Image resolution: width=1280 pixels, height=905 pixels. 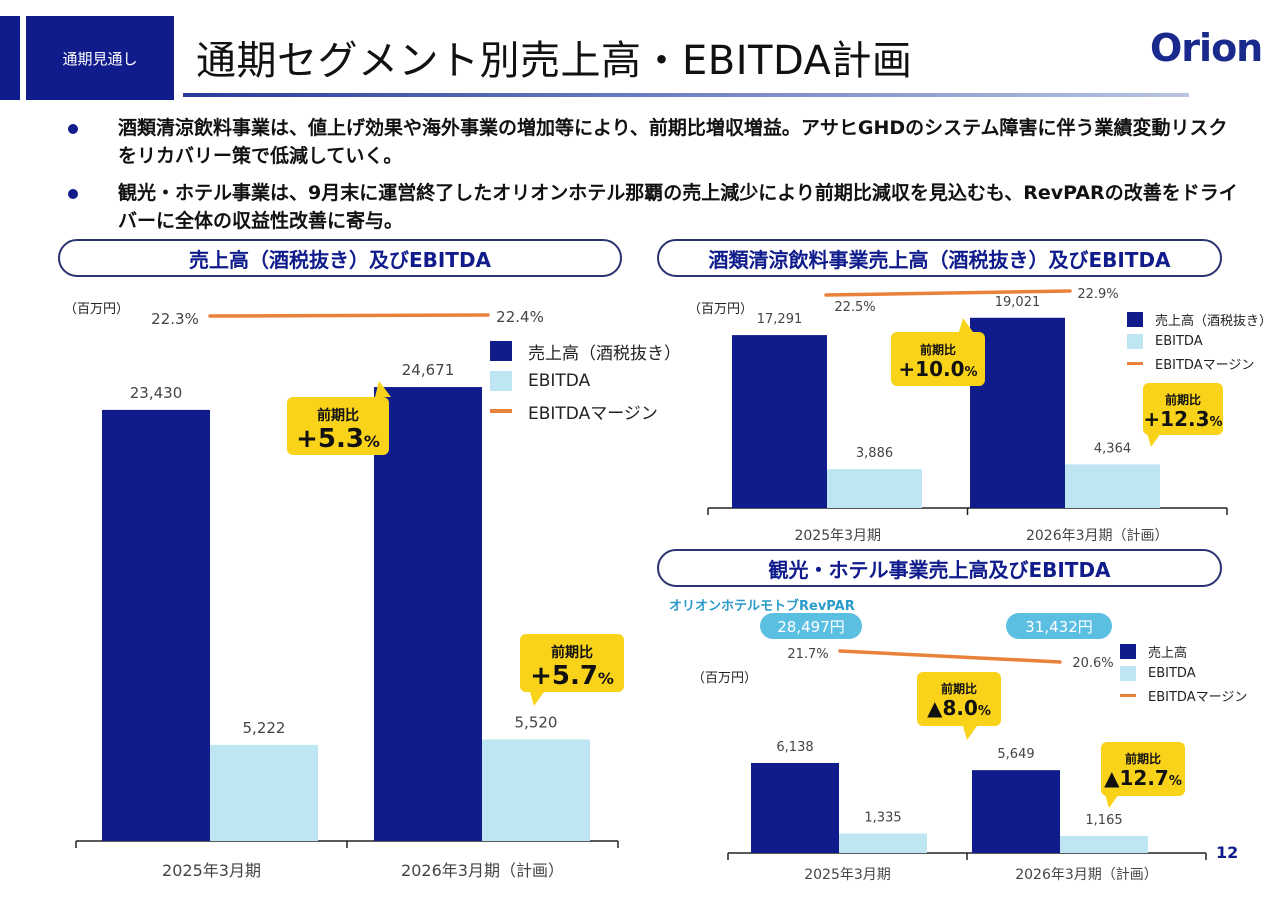 I want to click on hotel-category-label: 2026年3月期（計画）, so click(x=1086, y=875).